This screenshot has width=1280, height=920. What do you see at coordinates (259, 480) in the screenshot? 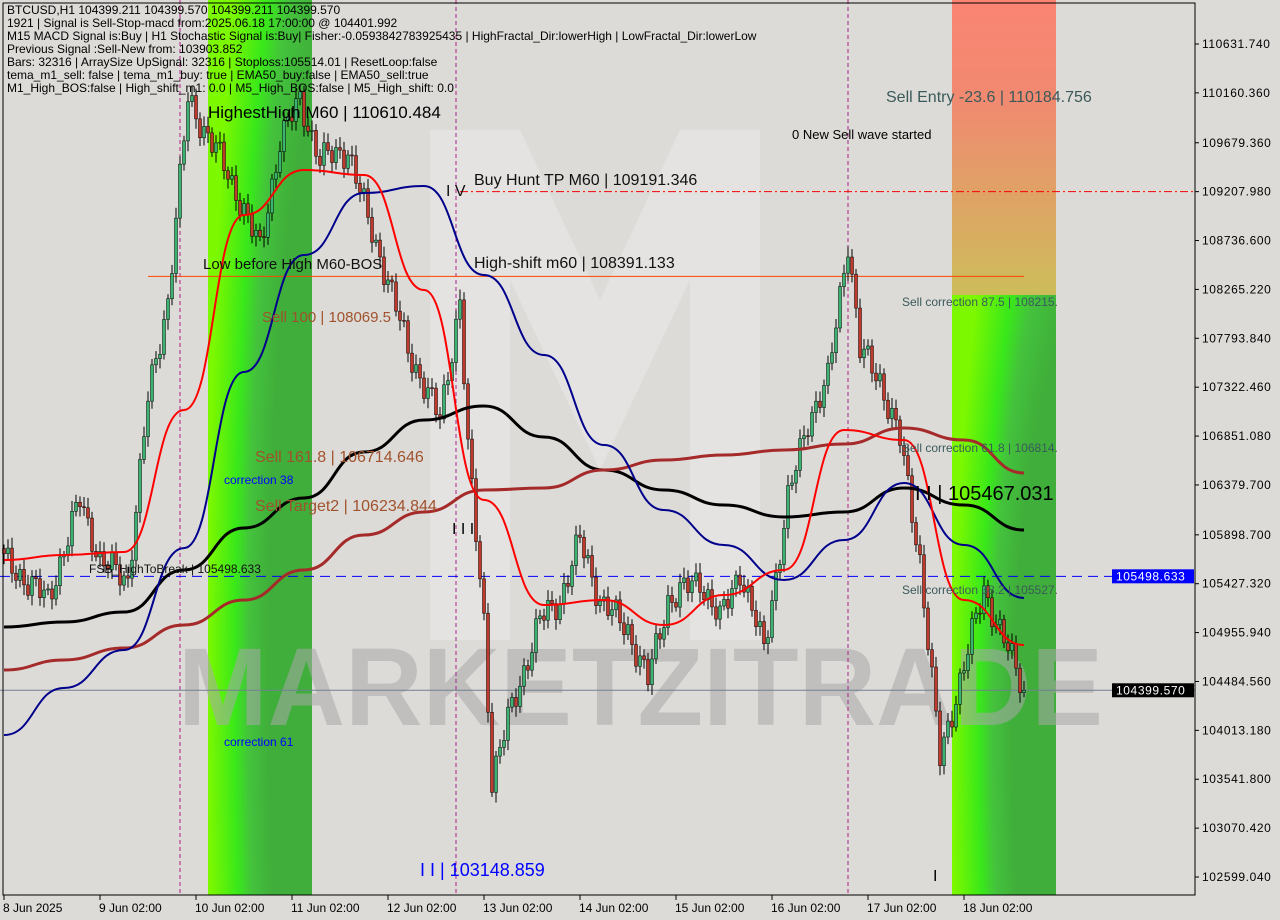
I see `correction-38-label: correction 38` at bounding box center [259, 480].